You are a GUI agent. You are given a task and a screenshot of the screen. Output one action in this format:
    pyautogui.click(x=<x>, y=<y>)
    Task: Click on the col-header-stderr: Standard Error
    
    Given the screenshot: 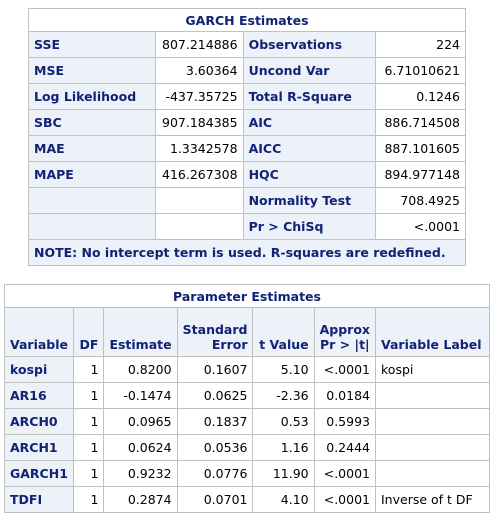 What is the action you would take?
    pyautogui.click(x=215, y=332)
    